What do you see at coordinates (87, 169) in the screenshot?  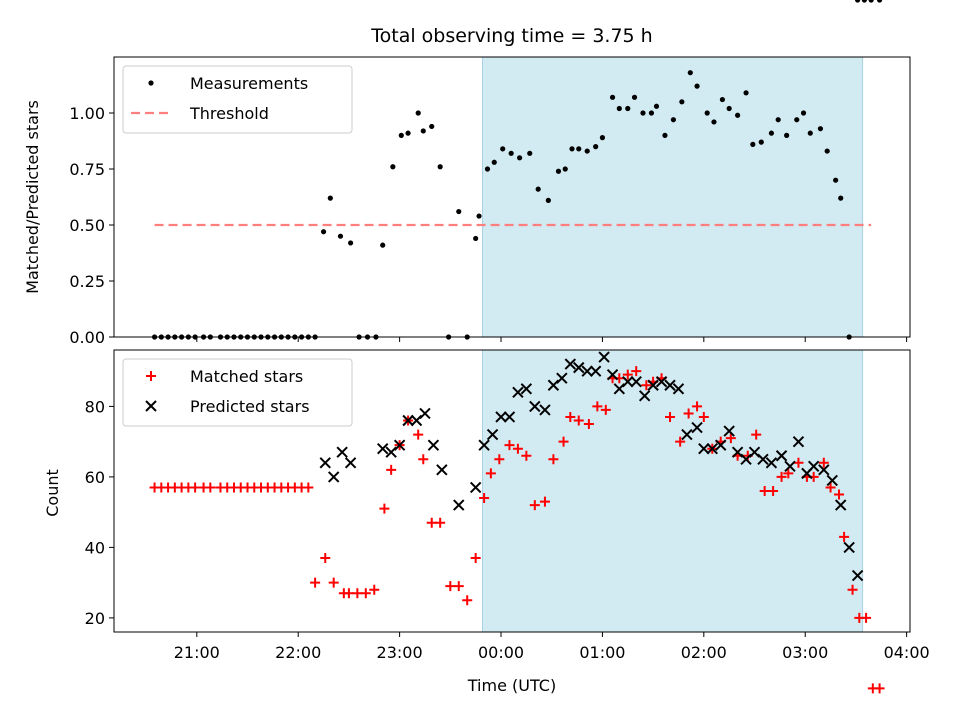 I see `top-y-tick-label: 0.75` at bounding box center [87, 169].